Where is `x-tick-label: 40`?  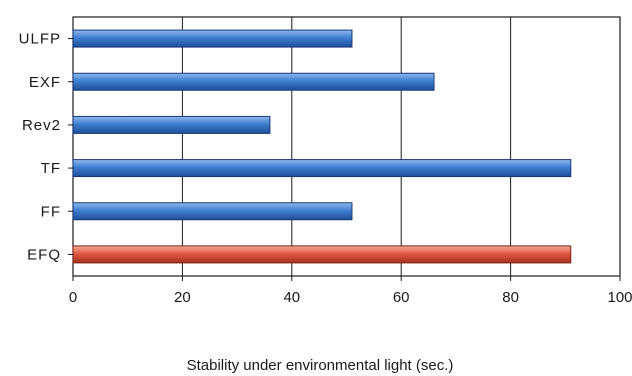 x-tick-label: 40 is located at coordinates (291, 297).